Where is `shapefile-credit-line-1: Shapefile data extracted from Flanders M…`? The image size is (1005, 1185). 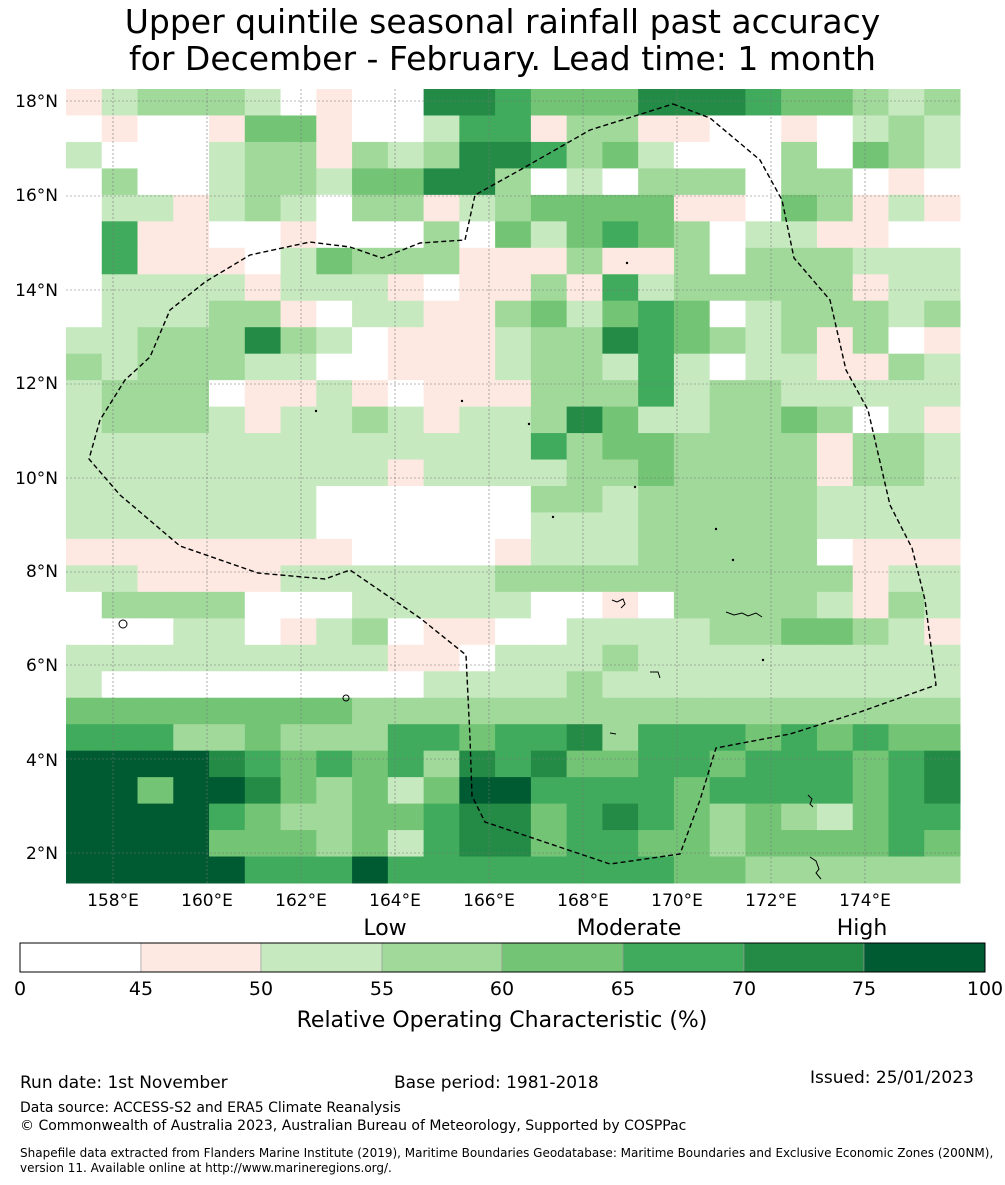
shapefile-credit-line-1: Shapefile data extracted from Flanders M… is located at coordinates (507, 1153).